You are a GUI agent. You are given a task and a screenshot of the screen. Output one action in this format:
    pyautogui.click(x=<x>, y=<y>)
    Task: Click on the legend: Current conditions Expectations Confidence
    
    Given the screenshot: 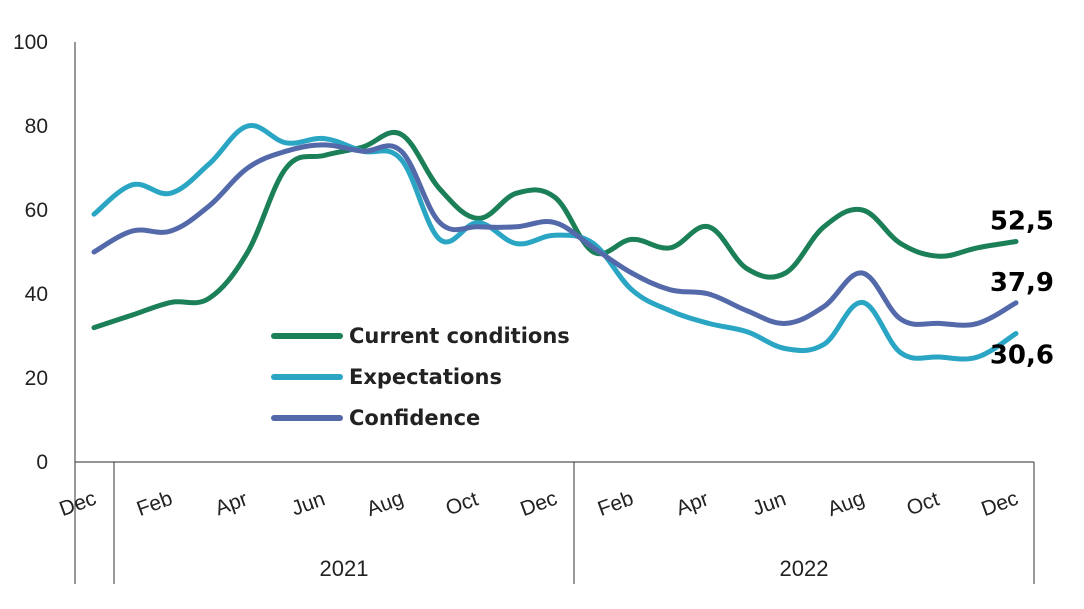 What is the action you would take?
    pyautogui.click(x=420, y=377)
    